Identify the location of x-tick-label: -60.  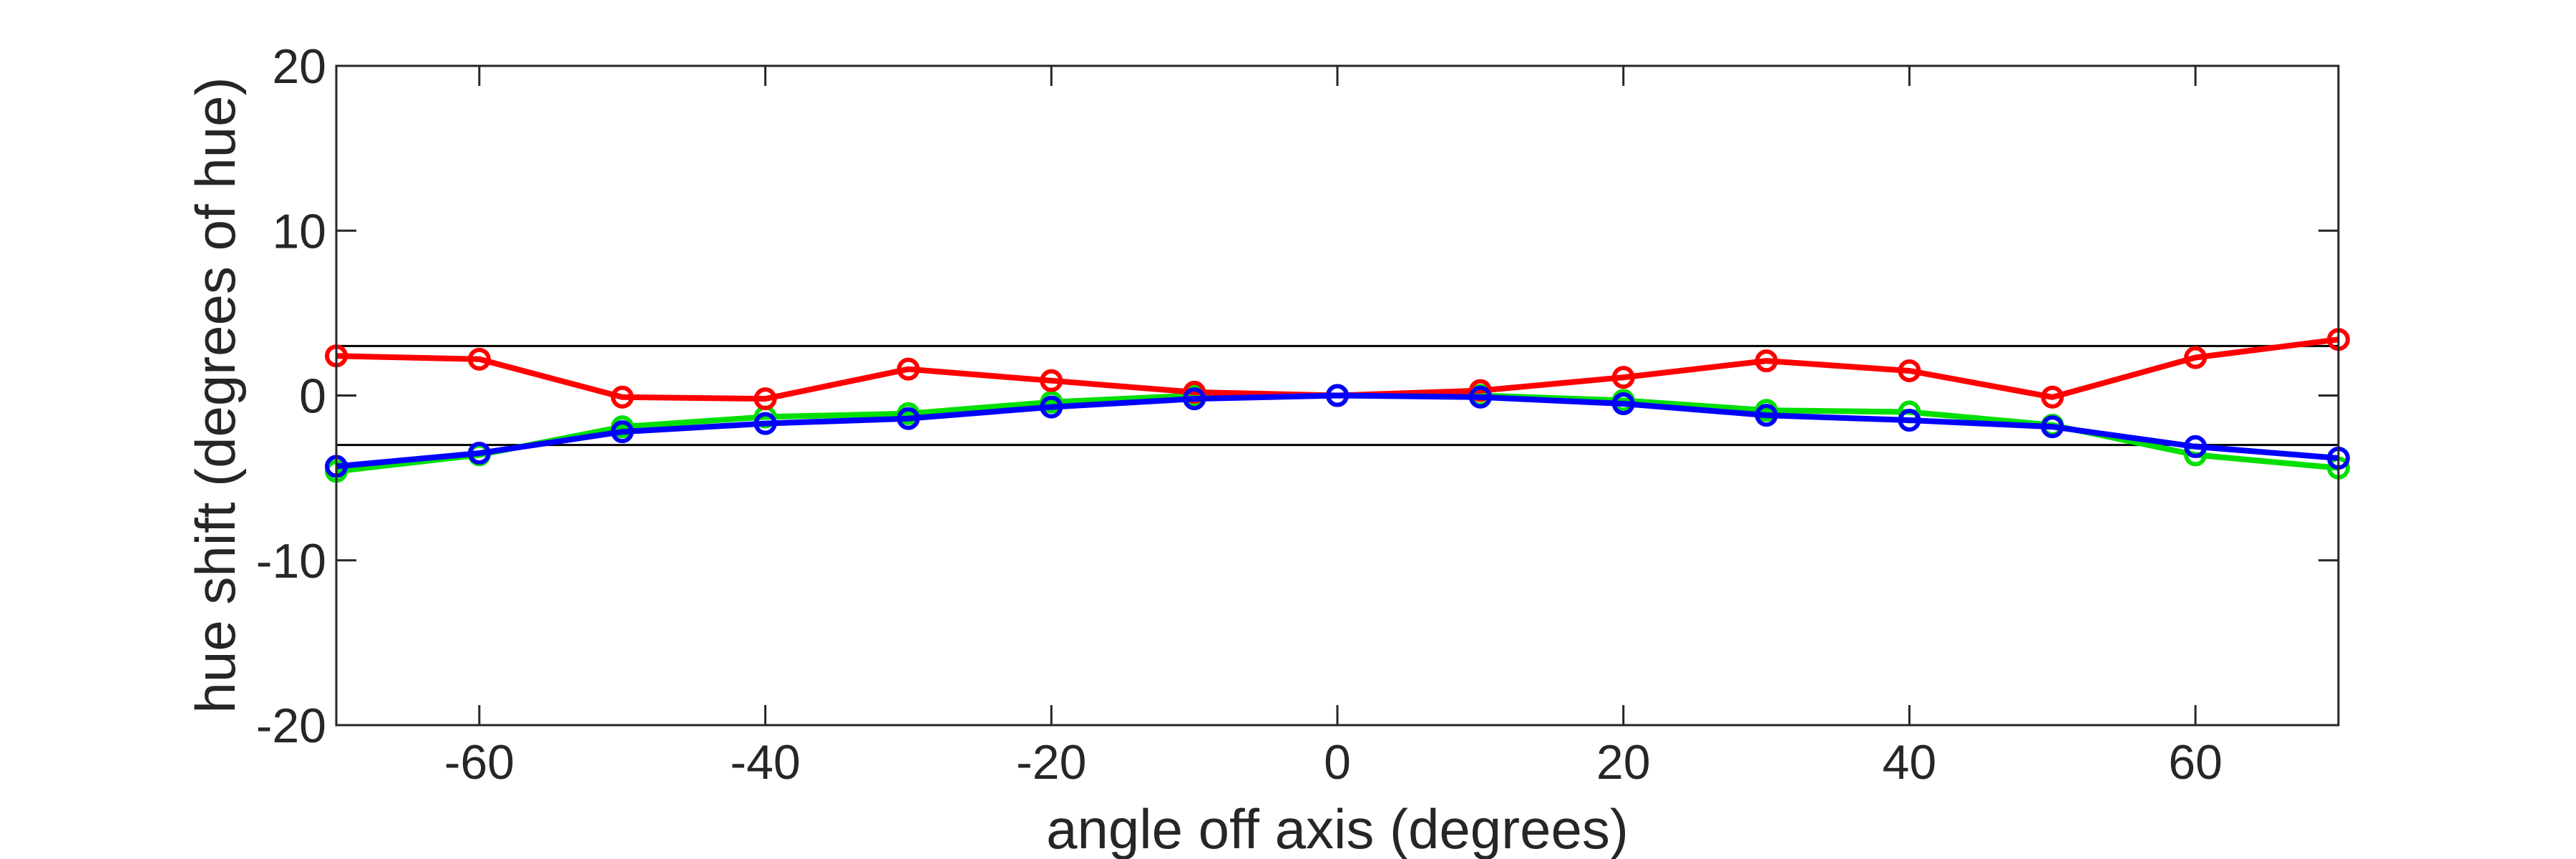
(479, 762).